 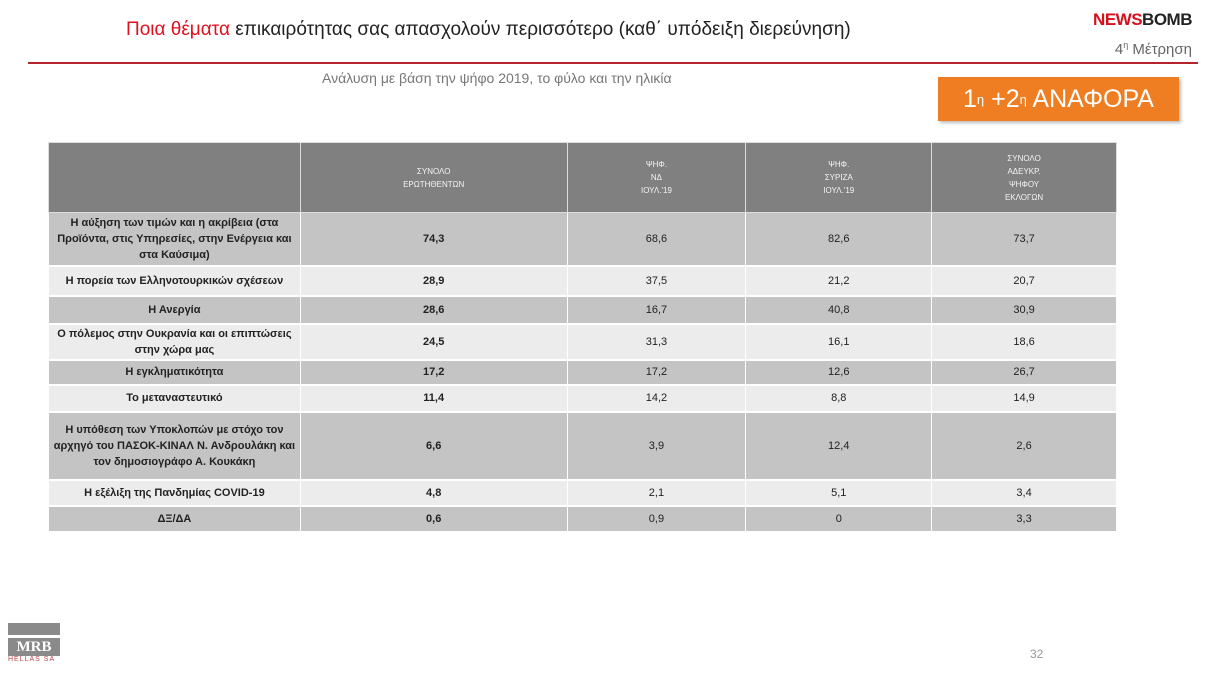 I want to click on cell-value: 16,7, so click(x=656, y=310).